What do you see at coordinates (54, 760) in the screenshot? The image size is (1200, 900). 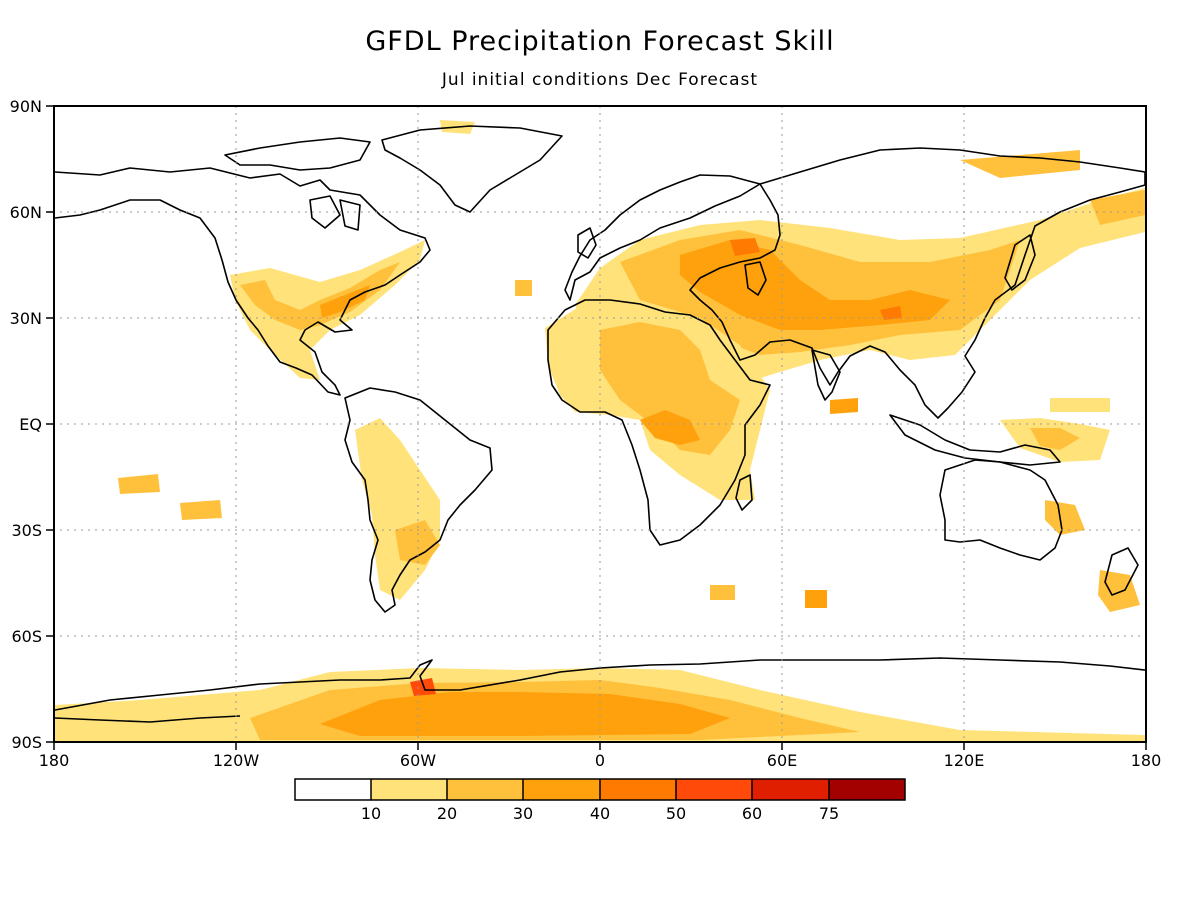 I see `lon-label-180w: 180` at bounding box center [54, 760].